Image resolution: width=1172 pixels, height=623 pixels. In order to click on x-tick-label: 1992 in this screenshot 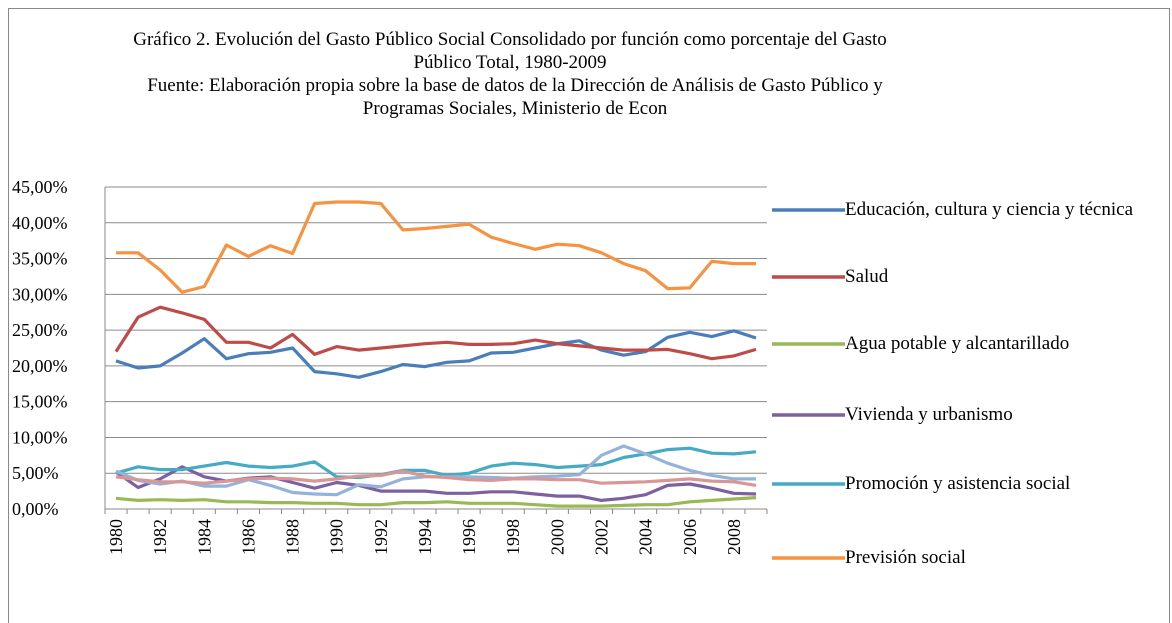, I will do `click(381, 537)`.